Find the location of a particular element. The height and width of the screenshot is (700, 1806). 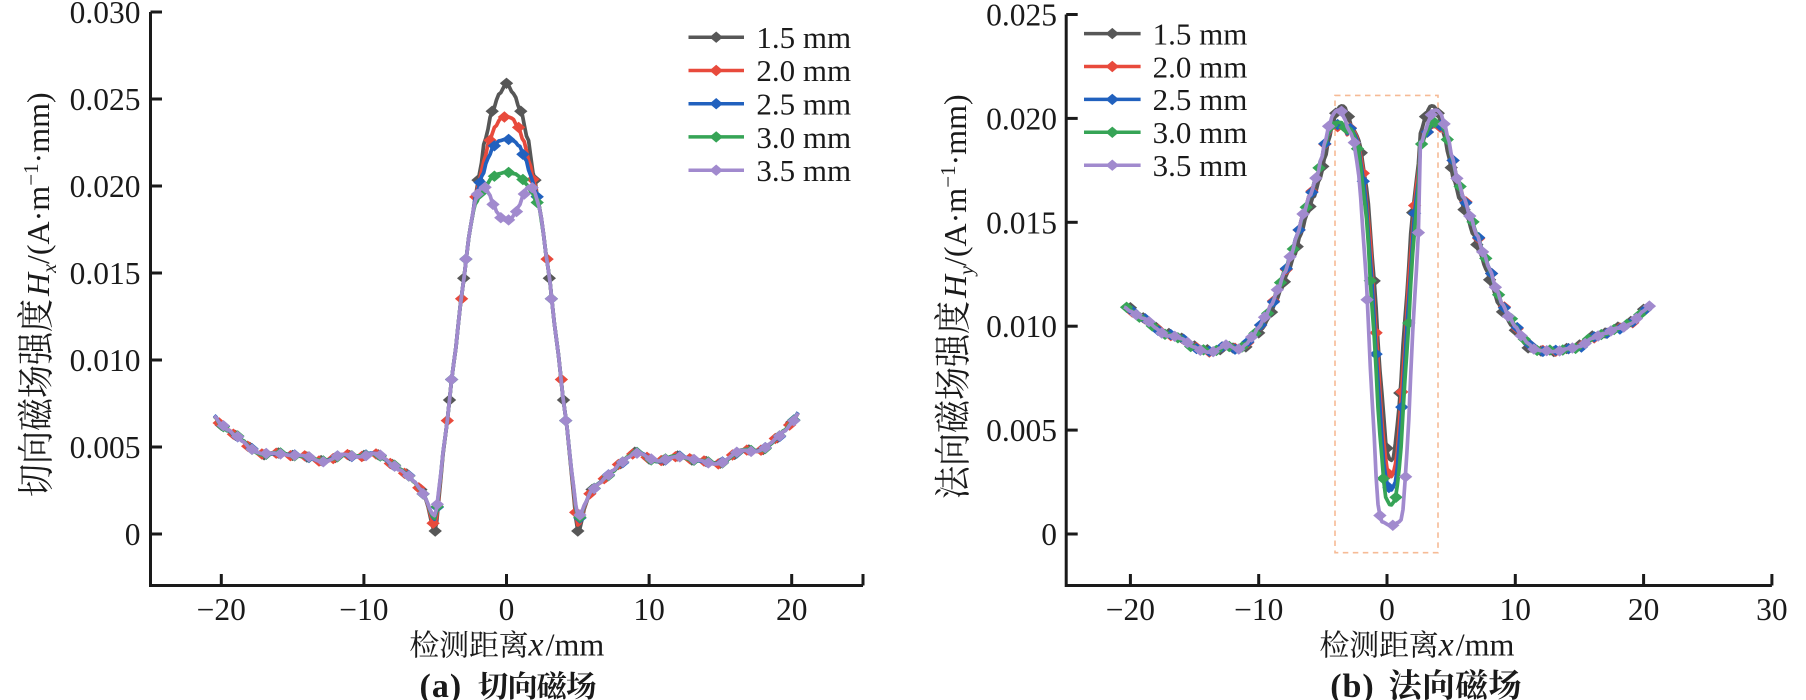

svg-text: Hy/(A·m−1·mm) is located at coordinates (957, 196).